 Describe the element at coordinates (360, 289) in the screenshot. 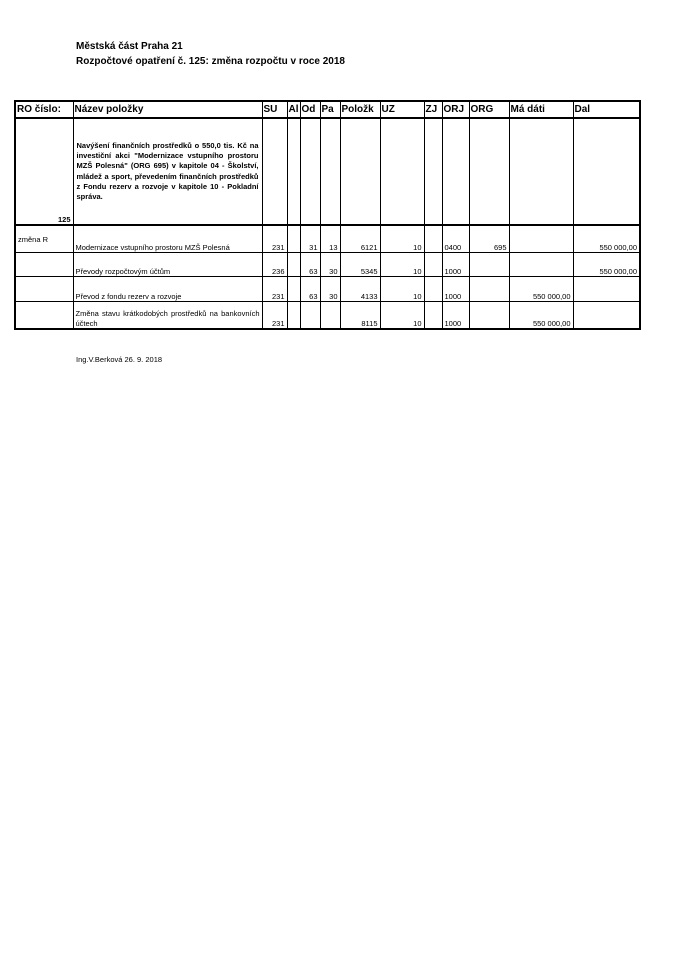

I see `cell-polozka: 4133` at that location.